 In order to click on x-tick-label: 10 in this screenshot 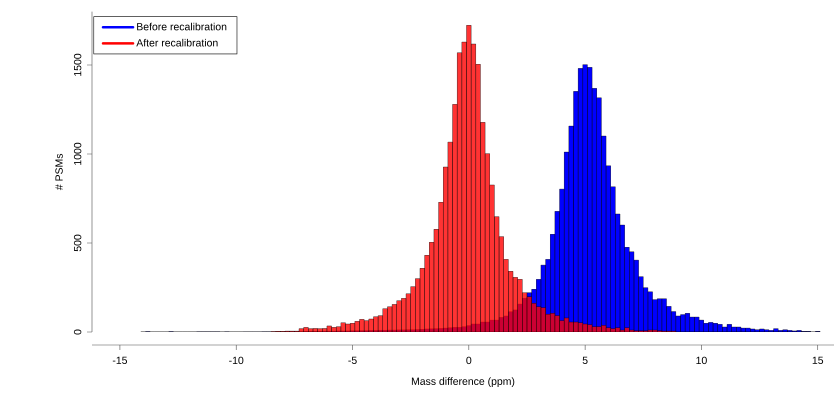, I will do `click(701, 360)`.